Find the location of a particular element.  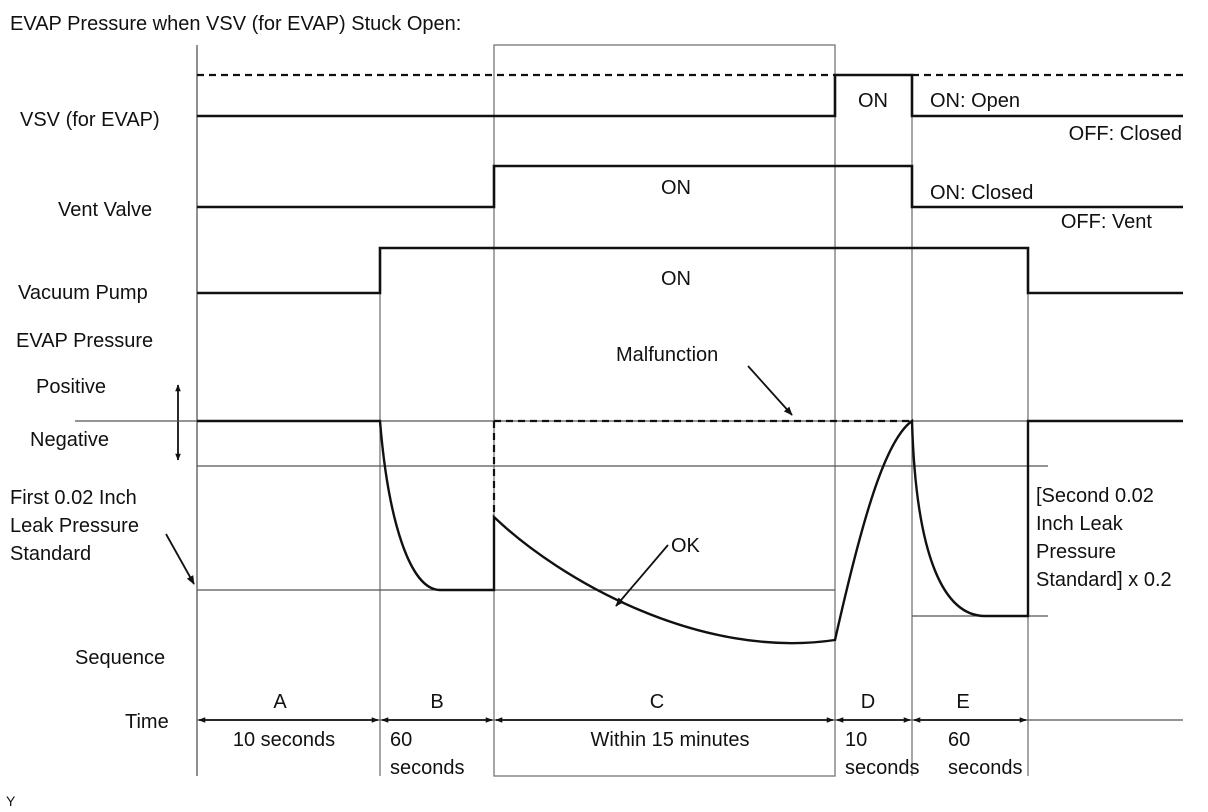

duration-text-e-1: 60 is located at coordinates (959, 740).